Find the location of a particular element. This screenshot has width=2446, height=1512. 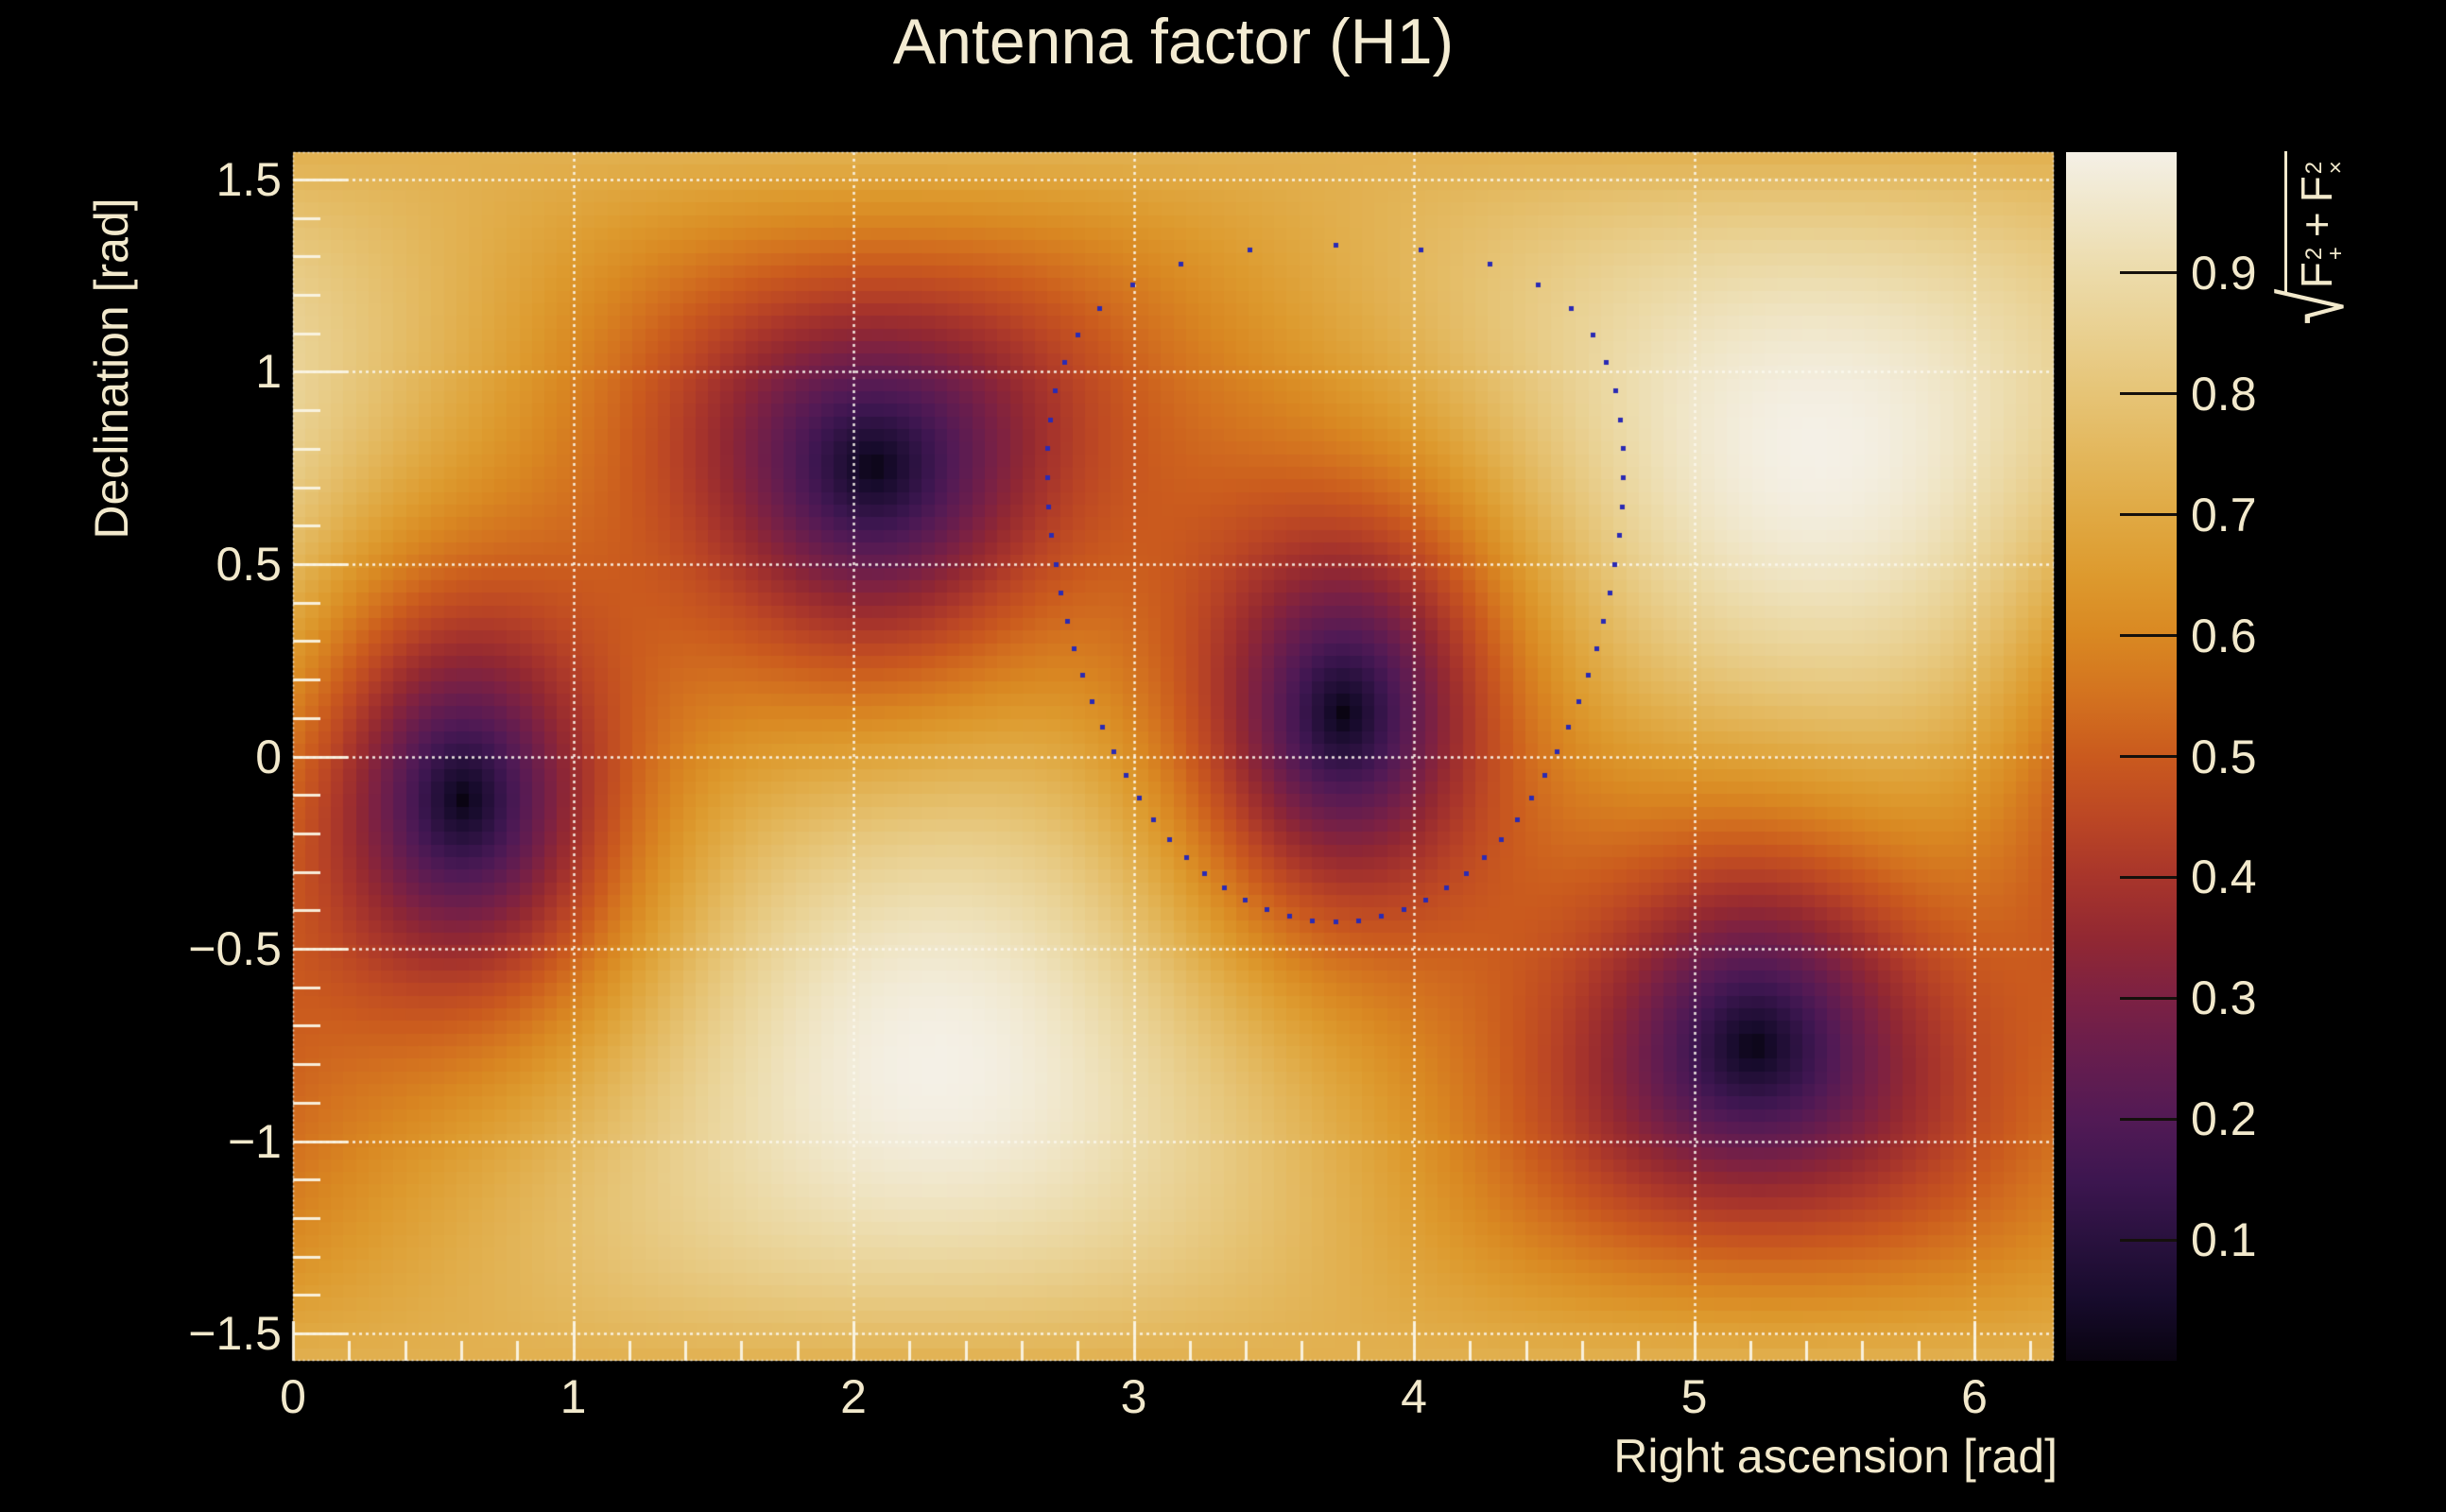

x-tick-label: 5 is located at coordinates (1694, 1396).